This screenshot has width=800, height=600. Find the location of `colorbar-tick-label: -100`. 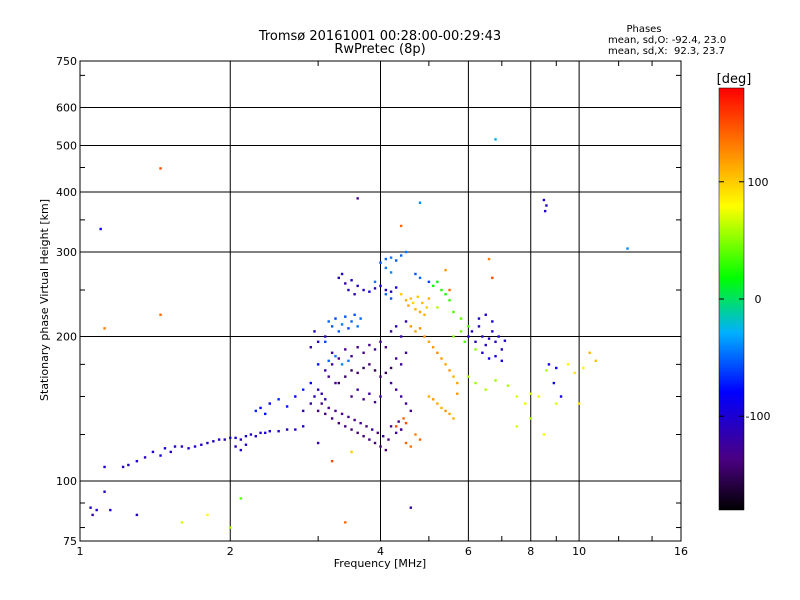

colorbar-tick-label: -100 is located at coordinates (758, 416).